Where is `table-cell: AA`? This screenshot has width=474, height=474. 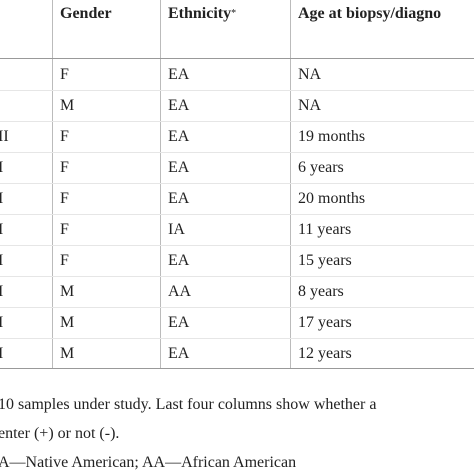
table-cell: AA is located at coordinates (180, 291).